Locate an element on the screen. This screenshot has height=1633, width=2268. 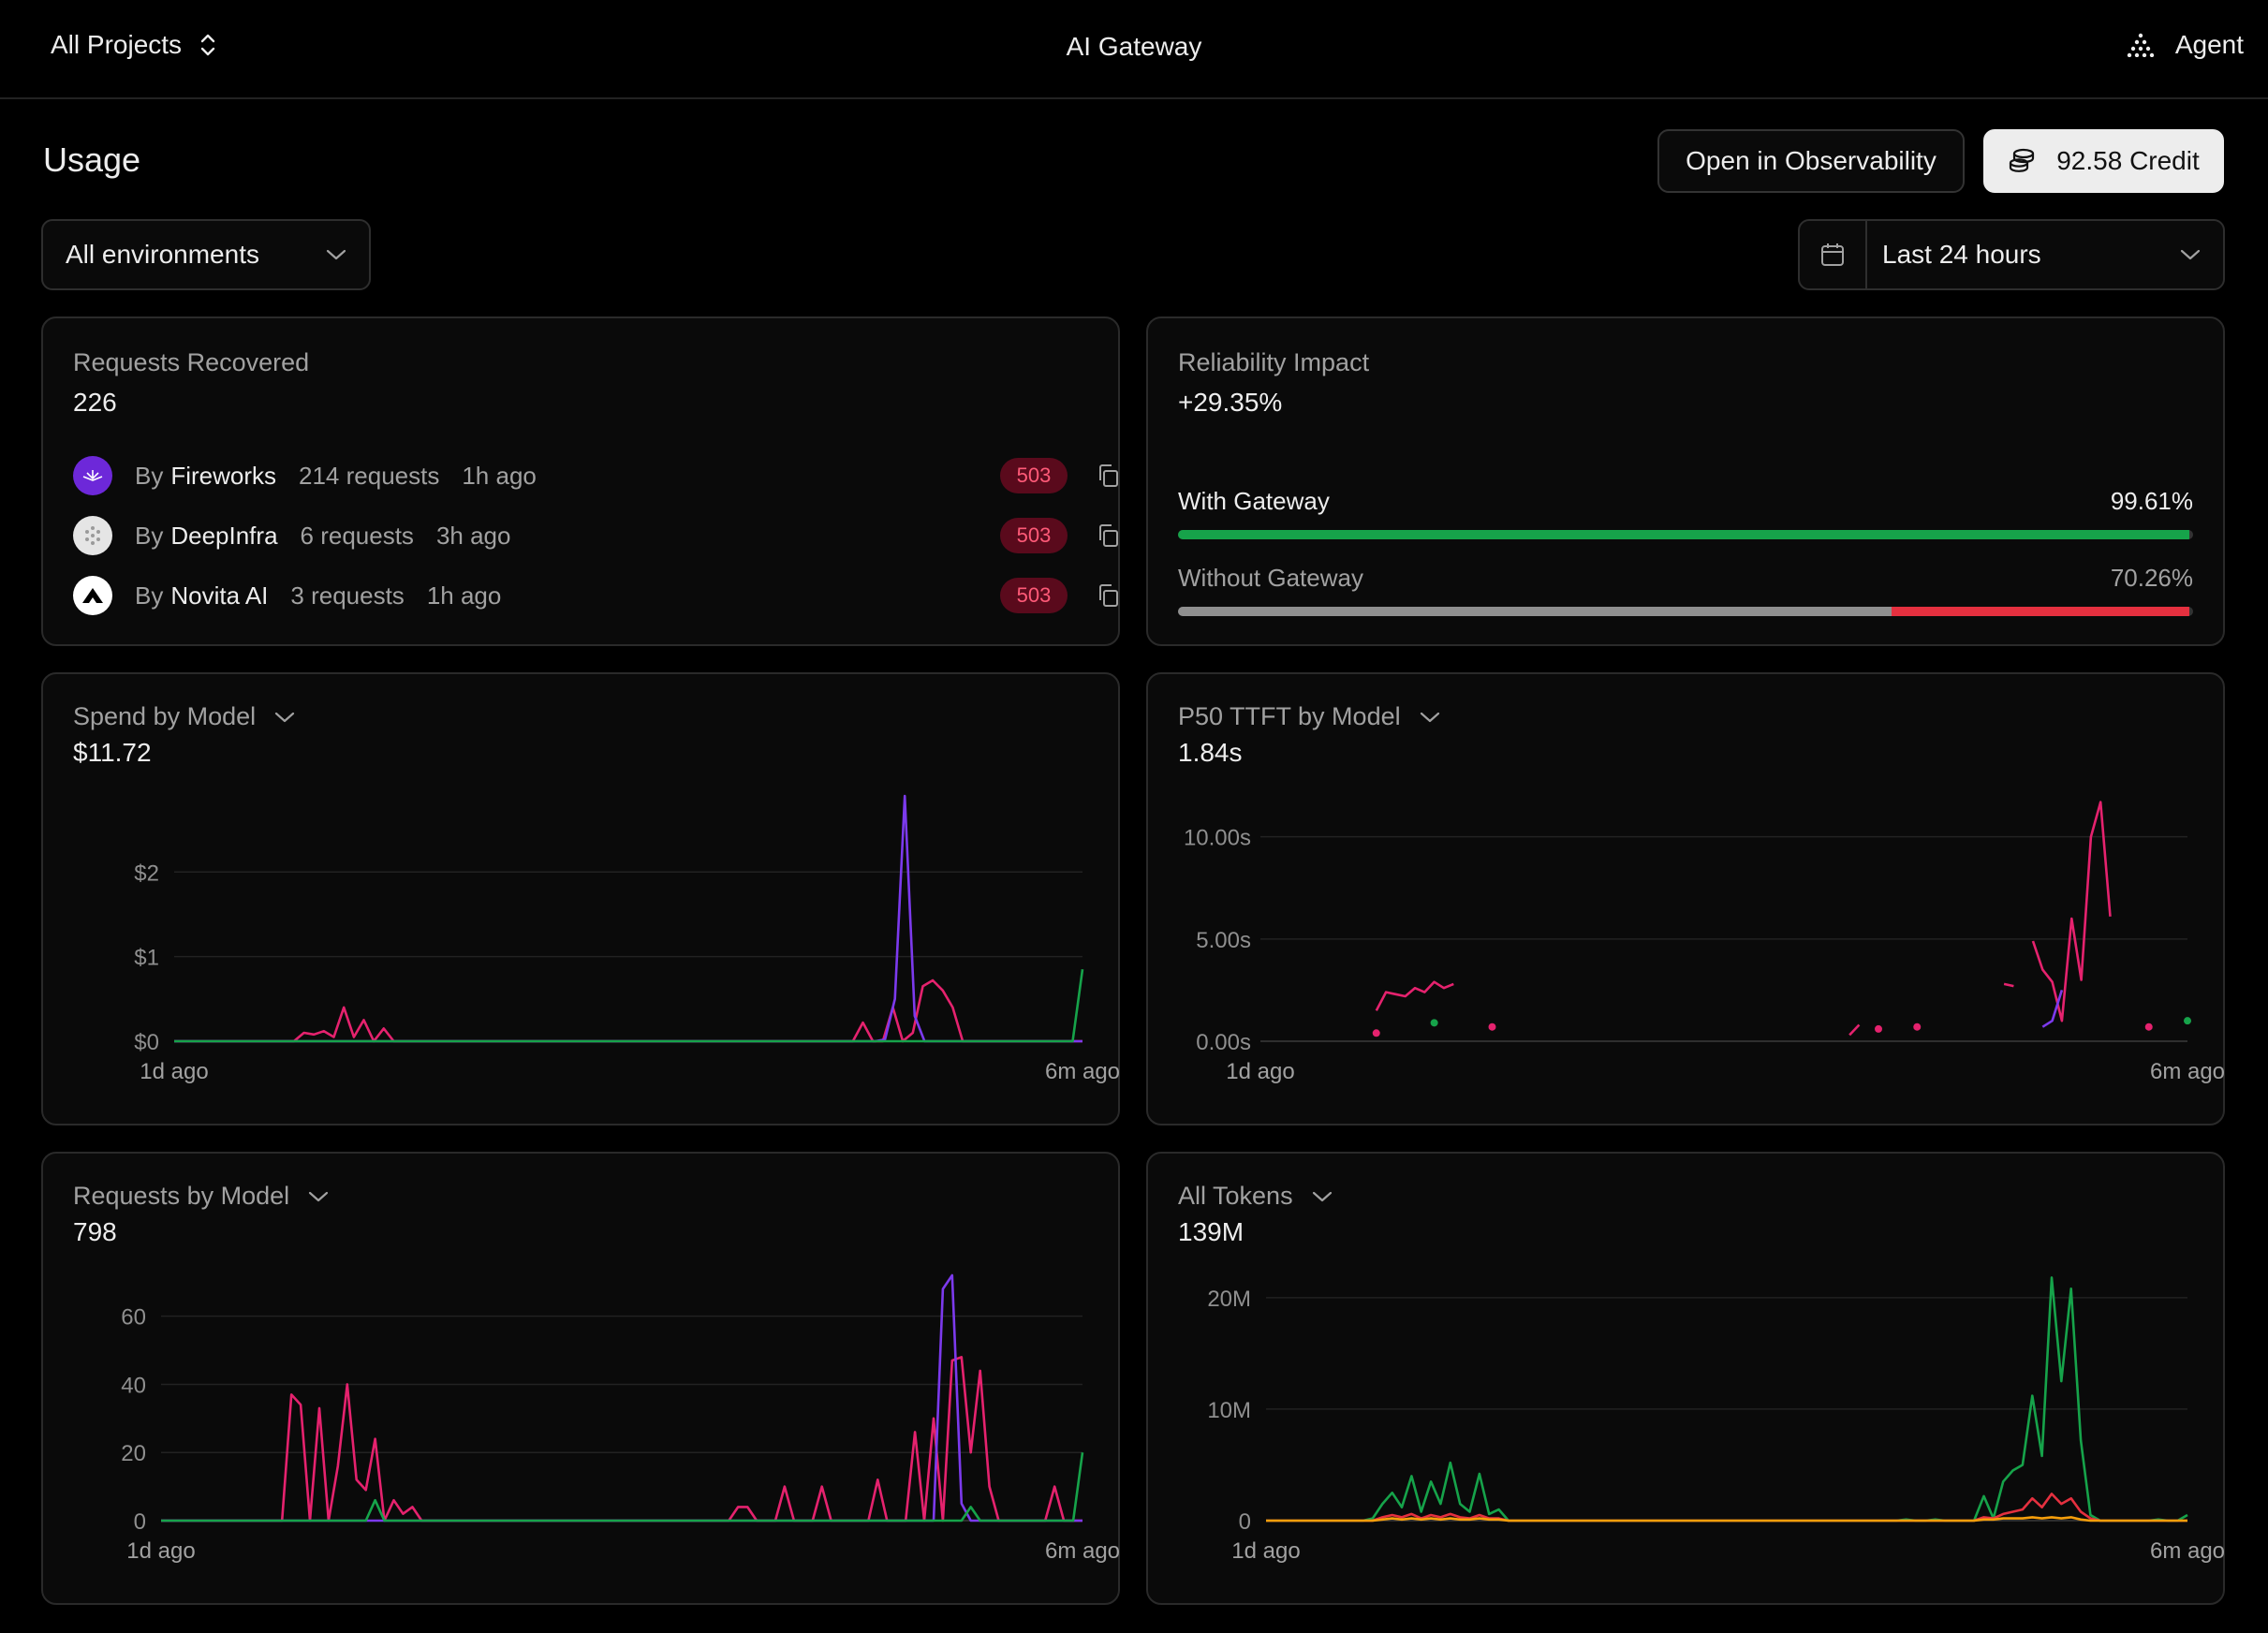
ttft-by-model-dropdown: P50 TTFT by Model is located at coordinates (1309, 717).